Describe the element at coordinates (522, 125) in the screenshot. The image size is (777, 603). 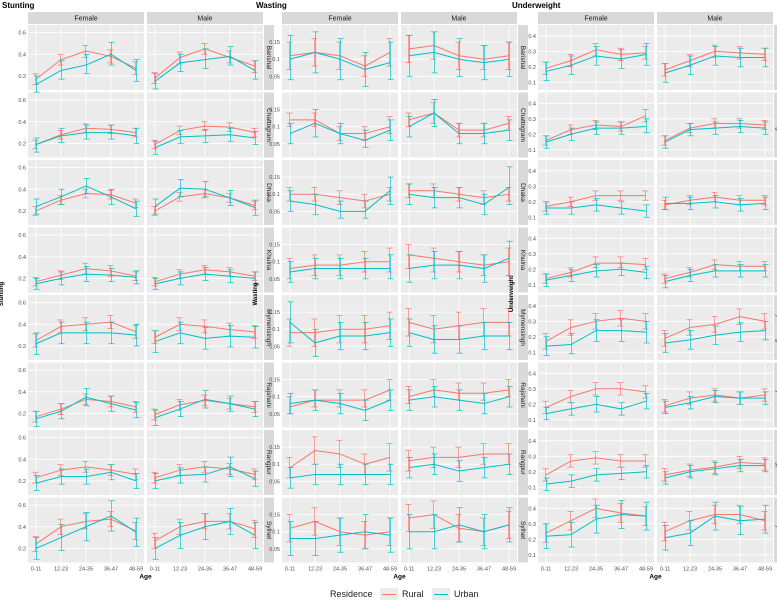
I see `strip-label-chattogram: Chattogram` at that location.